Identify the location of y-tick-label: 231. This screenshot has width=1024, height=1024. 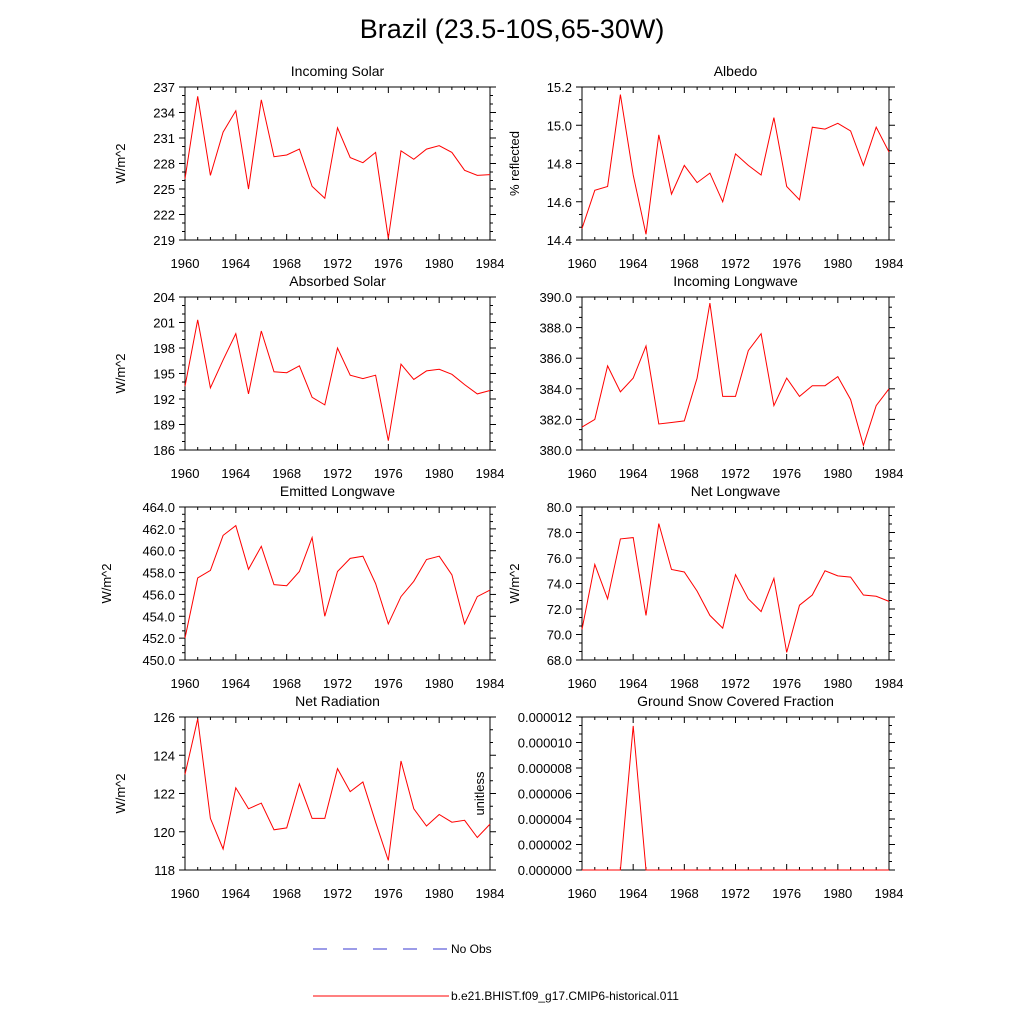
(164, 138).